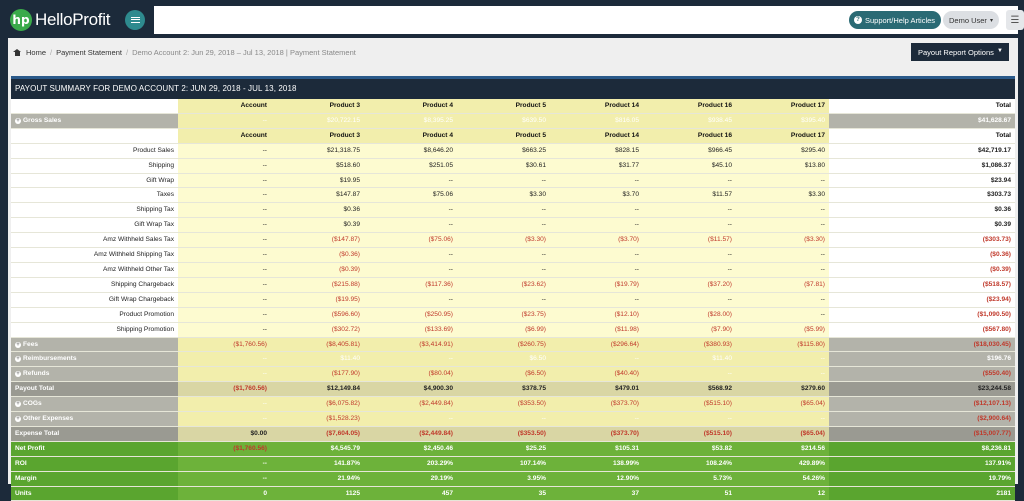 Image resolution: width=1024 pixels, height=501 pixels. What do you see at coordinates (922, 330) in the screenshot?
I see `total-cell: ($567.80)` at bounding box center [922, 330].